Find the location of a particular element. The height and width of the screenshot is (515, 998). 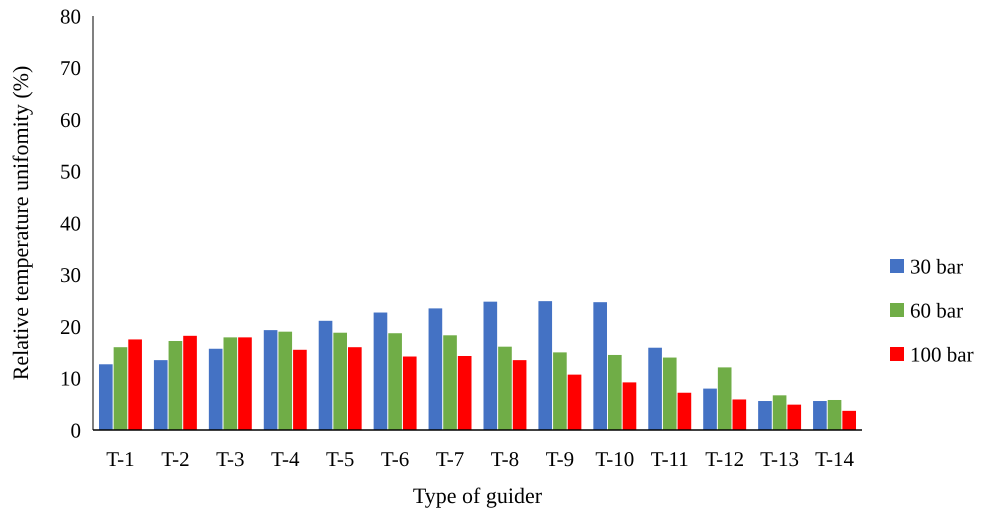

x-tick-label: T-5 is located at coordinates (340, 459).